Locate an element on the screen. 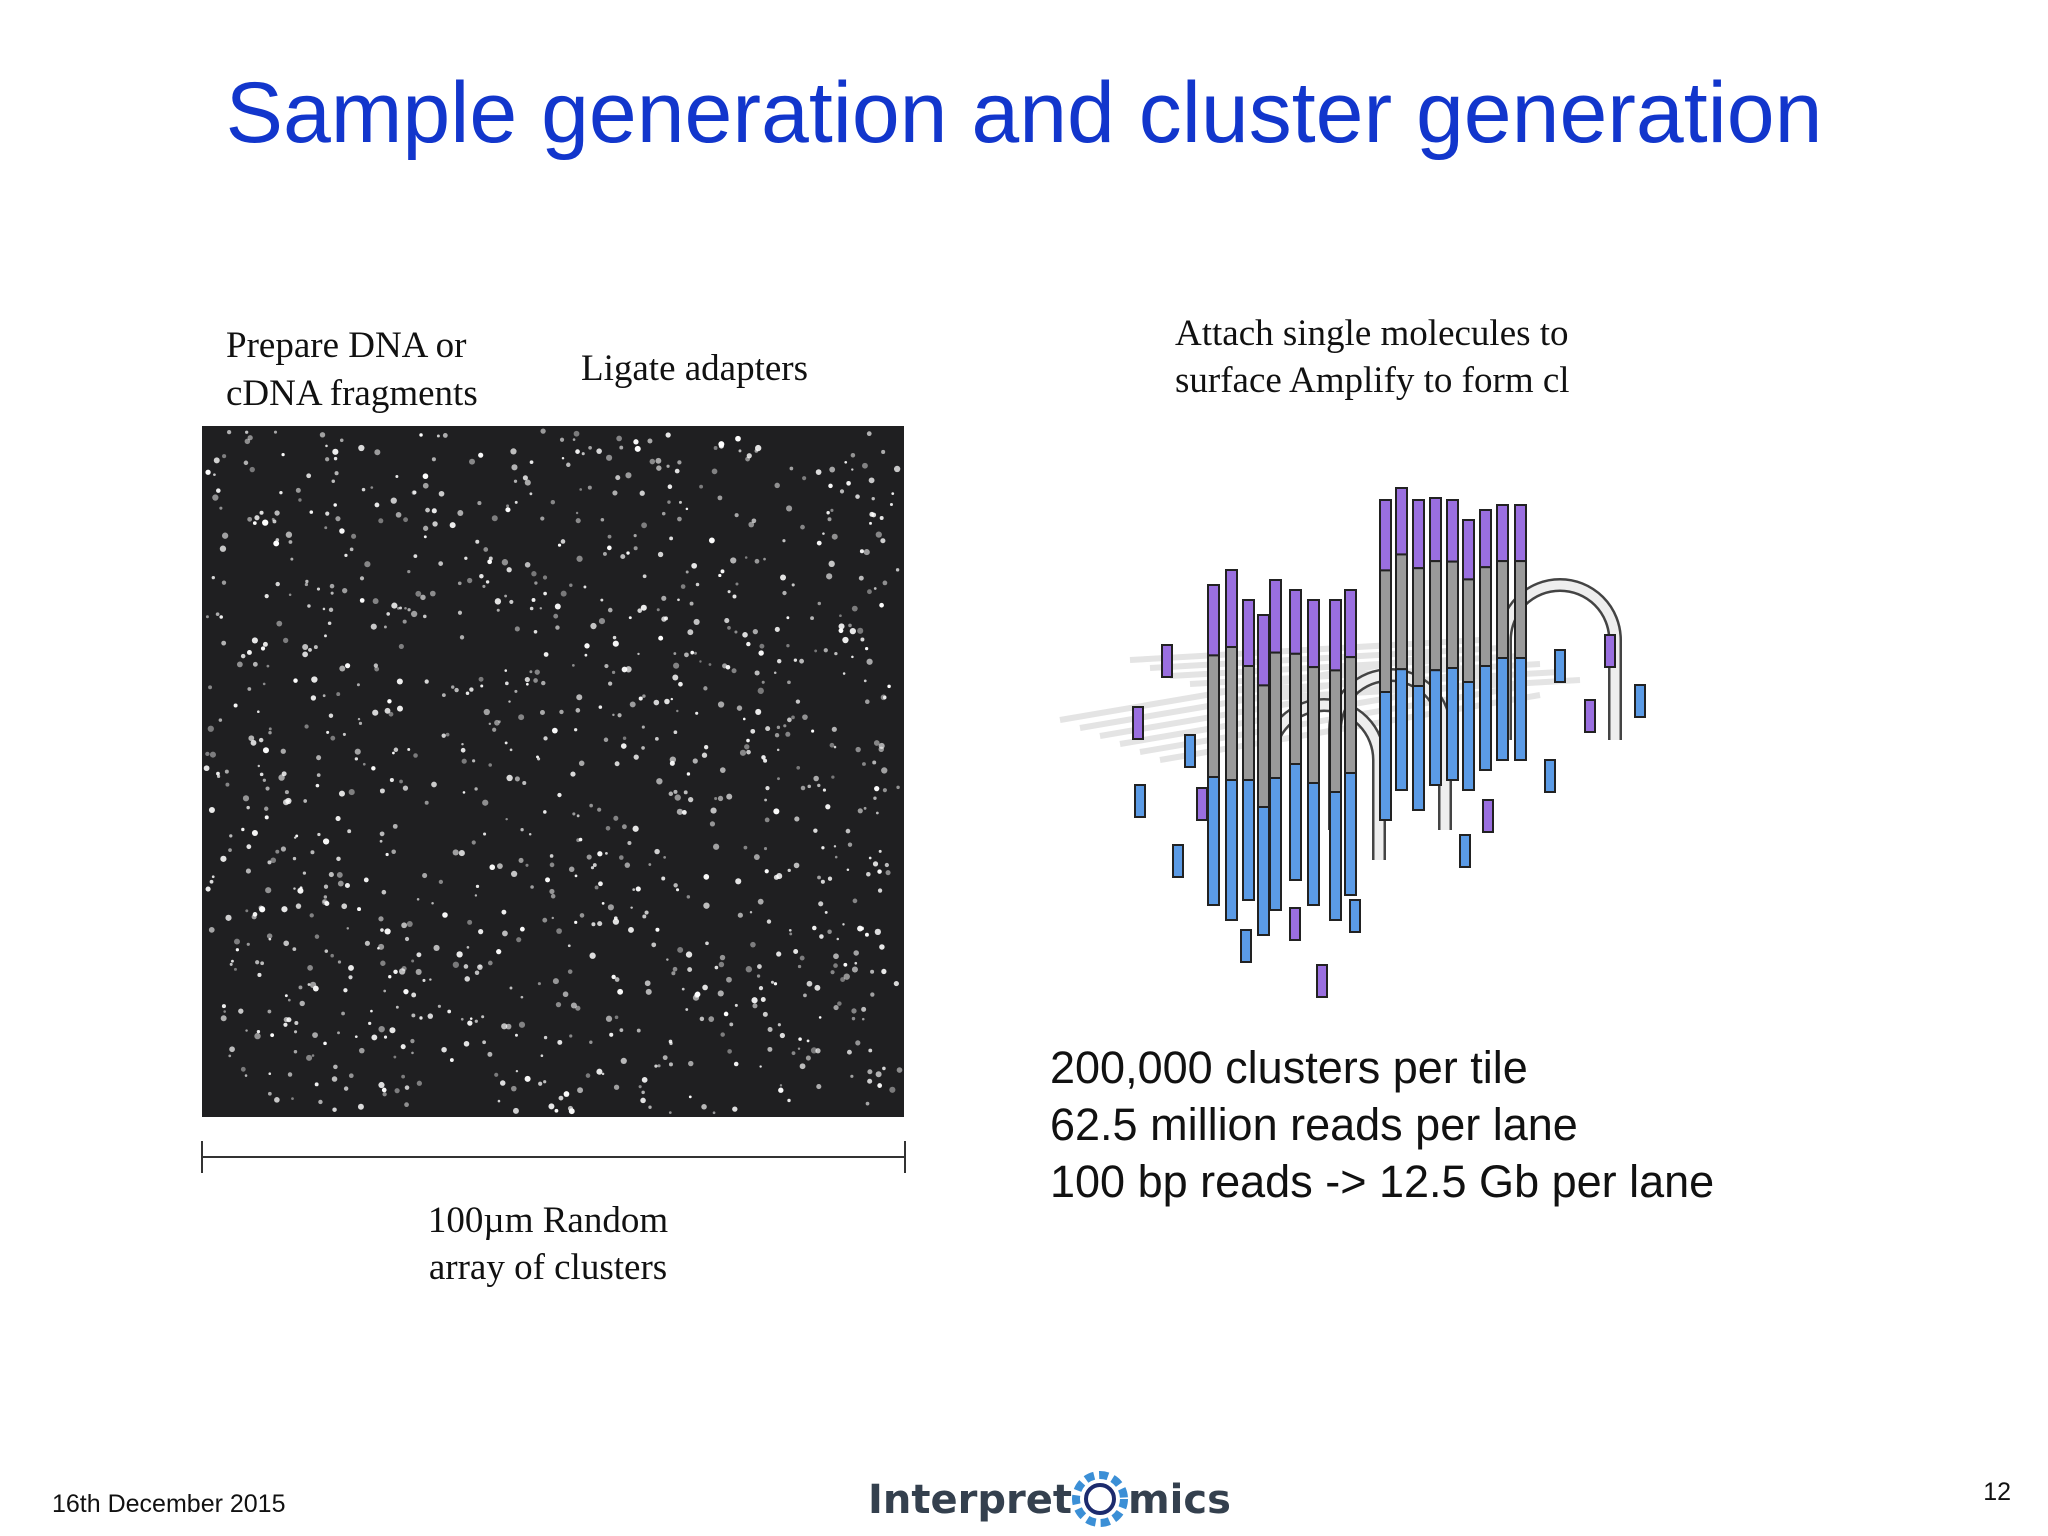  slide-title: Sample generation and cluster generation is located at coordinates (1024, 113).